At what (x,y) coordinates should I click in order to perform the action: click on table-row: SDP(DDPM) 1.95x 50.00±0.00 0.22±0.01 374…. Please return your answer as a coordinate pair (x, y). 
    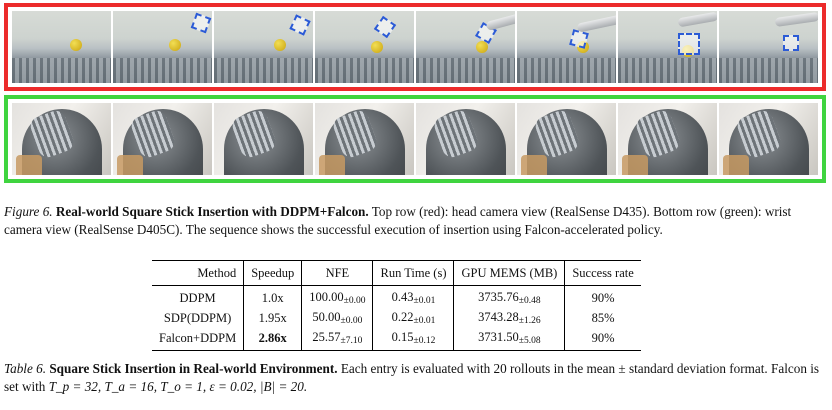
    Looking at the image, I should click on (396, 318).